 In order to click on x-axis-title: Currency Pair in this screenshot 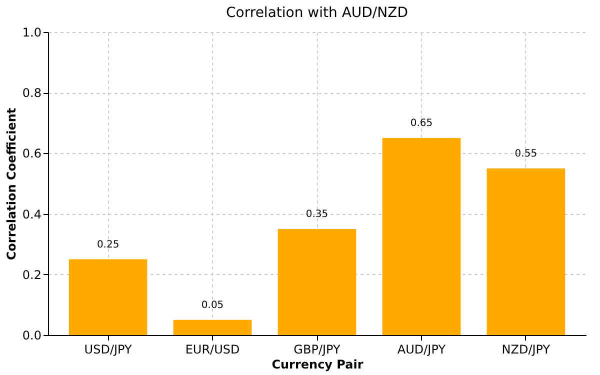, I will do `click(318, 365)`.